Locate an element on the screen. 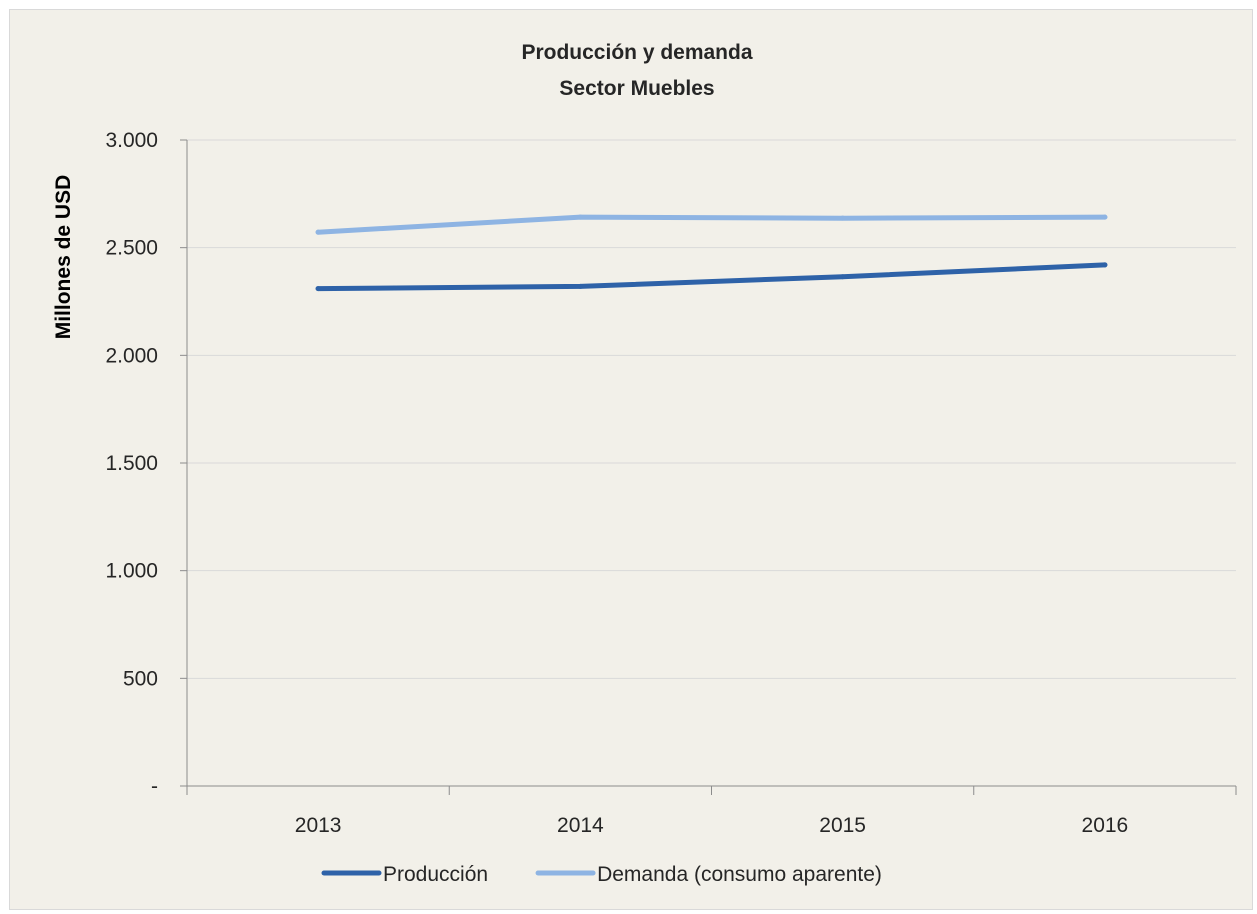 This screenshot has width=1257, height=914. y-axis-title: Millones de USD is located at coordinates (63, 257).